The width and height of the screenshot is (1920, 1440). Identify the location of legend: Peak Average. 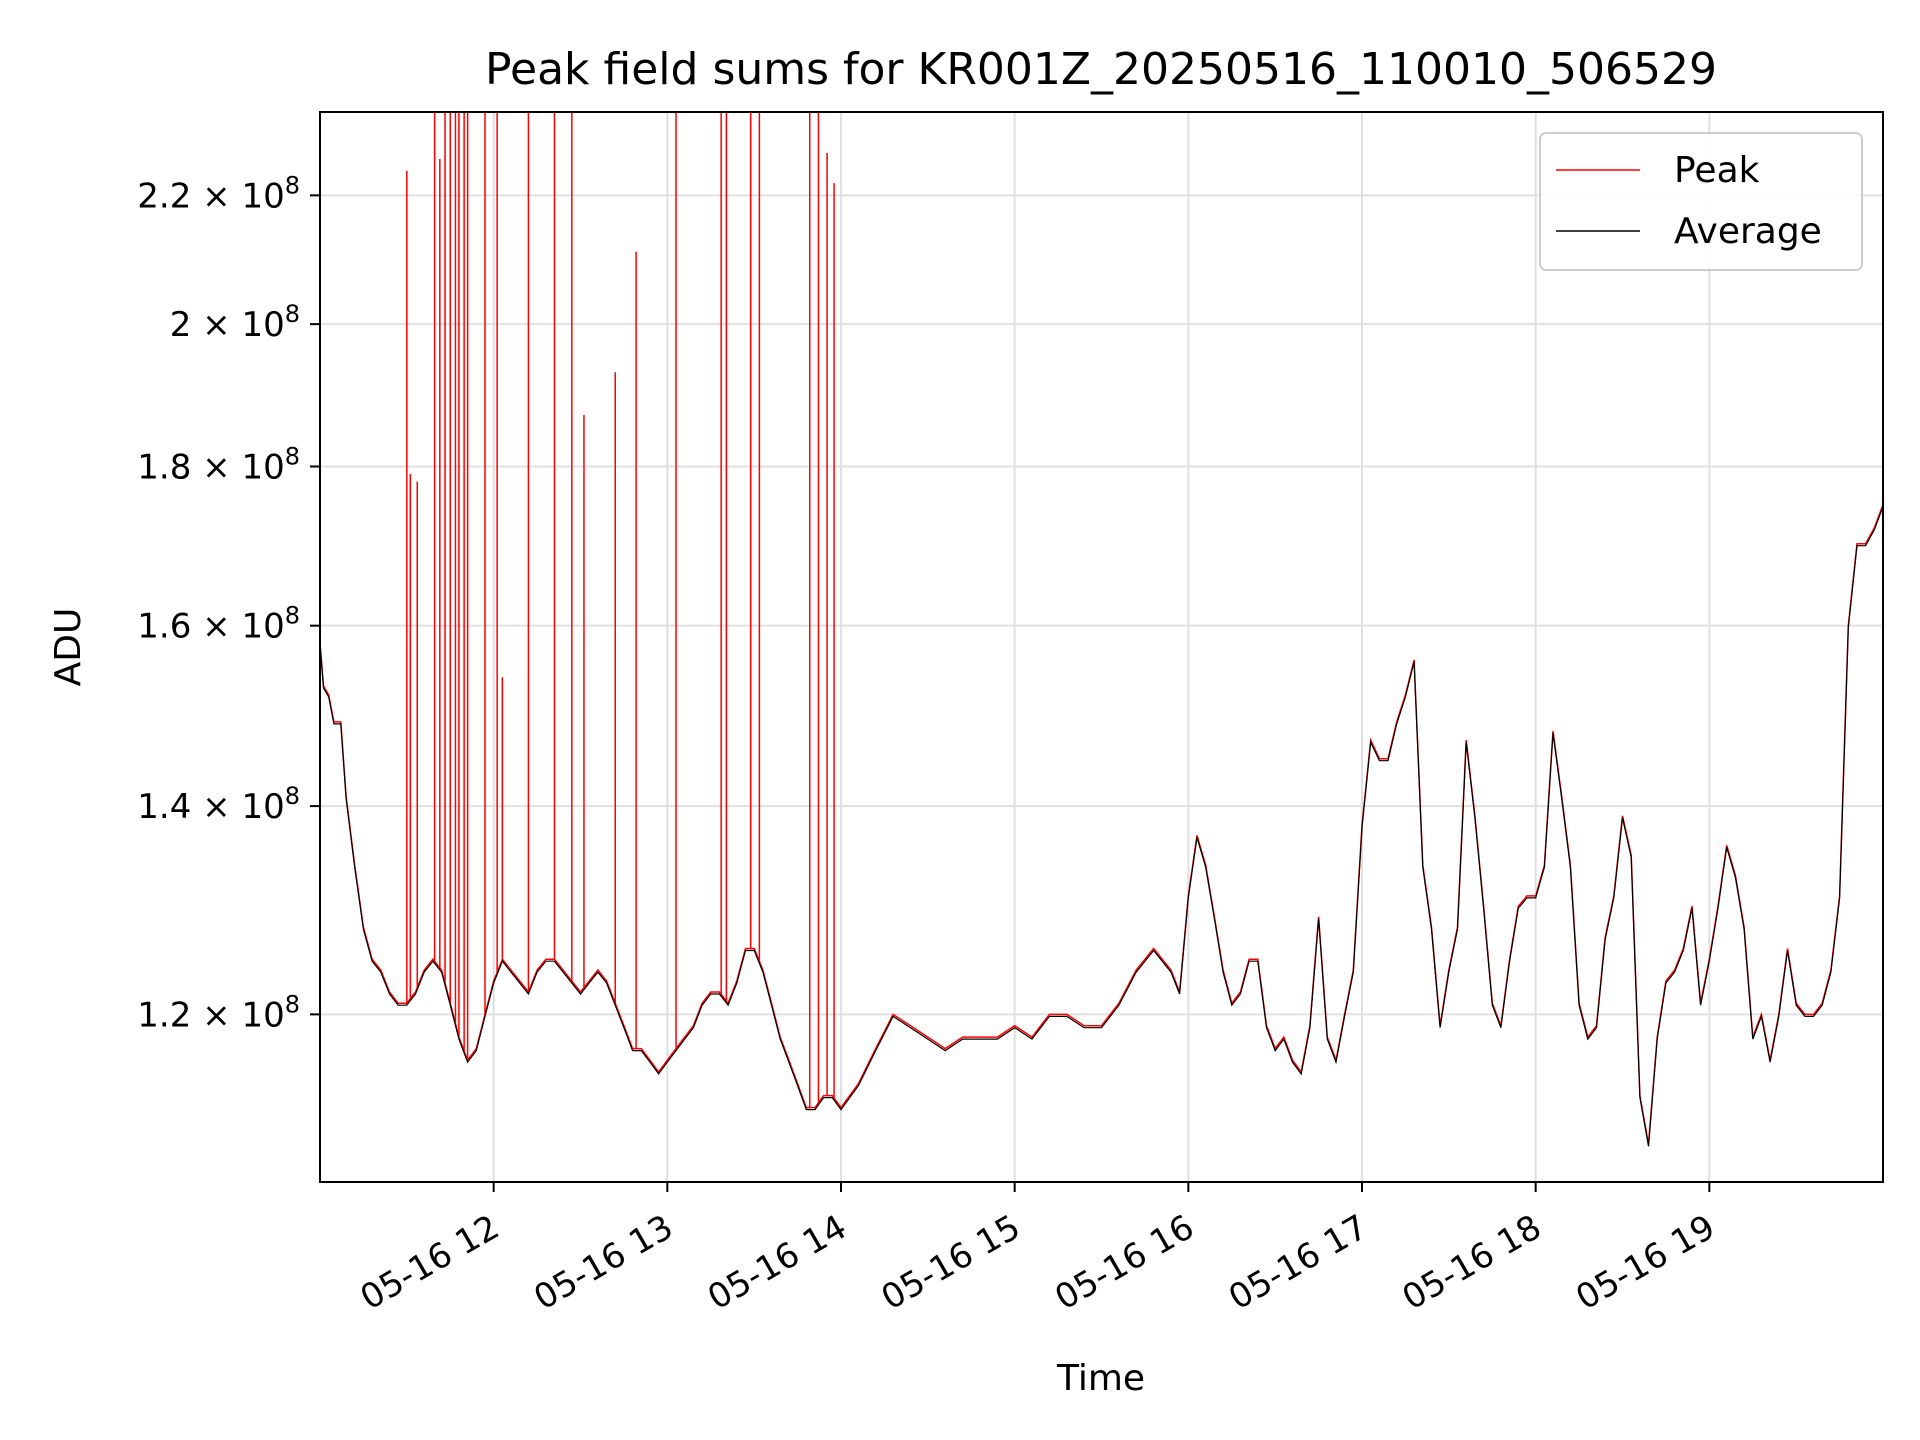
(1701, 201).